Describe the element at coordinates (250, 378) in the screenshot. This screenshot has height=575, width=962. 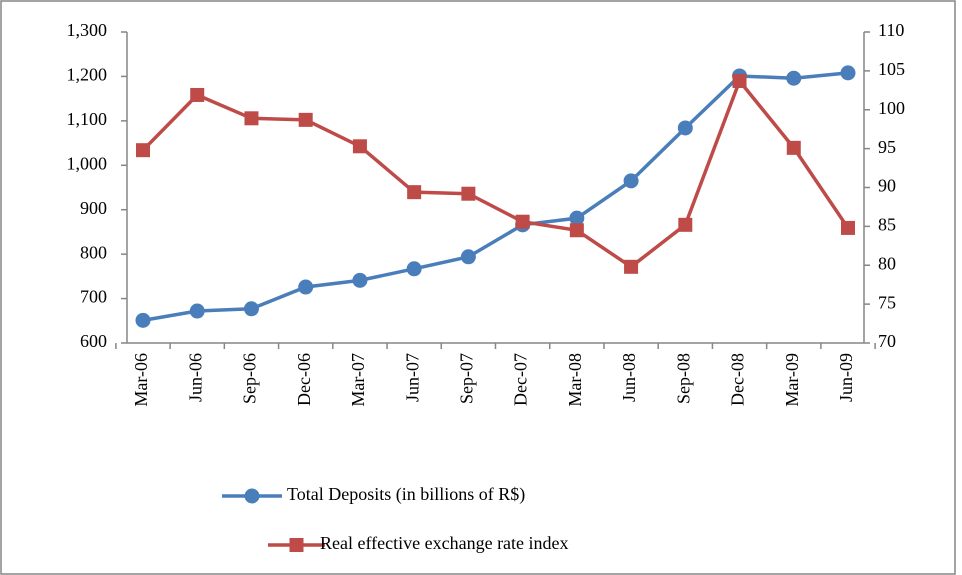
I see `x-tick-label: Sep-06` at that location.